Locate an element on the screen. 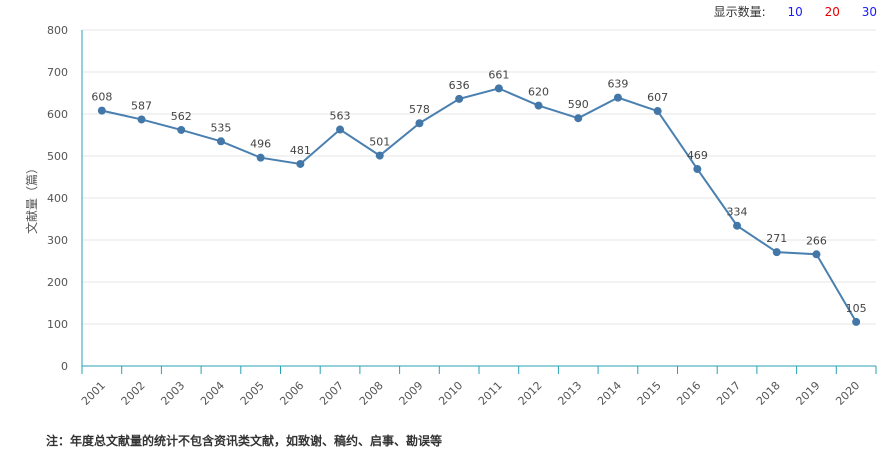 The height and width of the screenshot is (460, 889). y-tick-label: 400 is located at coordinates (57, 198).